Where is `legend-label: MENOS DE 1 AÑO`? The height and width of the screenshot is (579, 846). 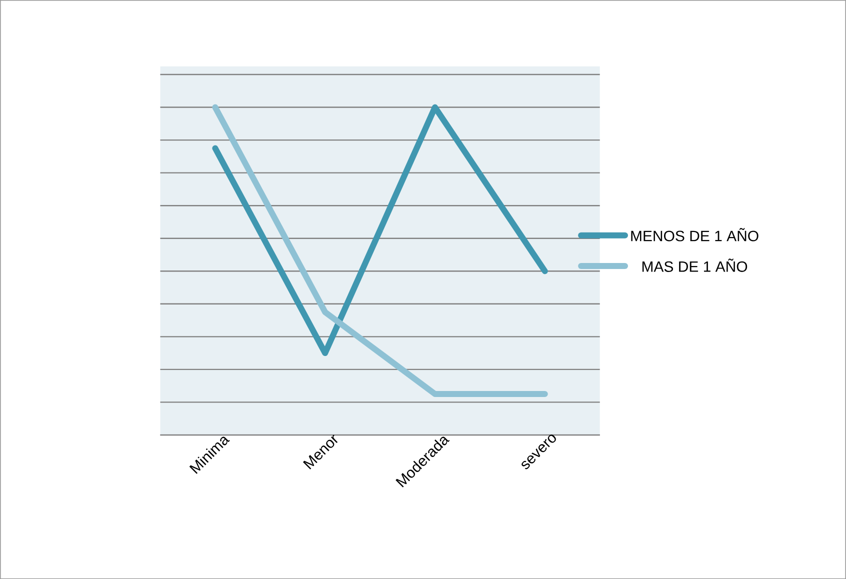 legend-label: MENOS DE 1 AÑO is located at coordinates (694, 235).